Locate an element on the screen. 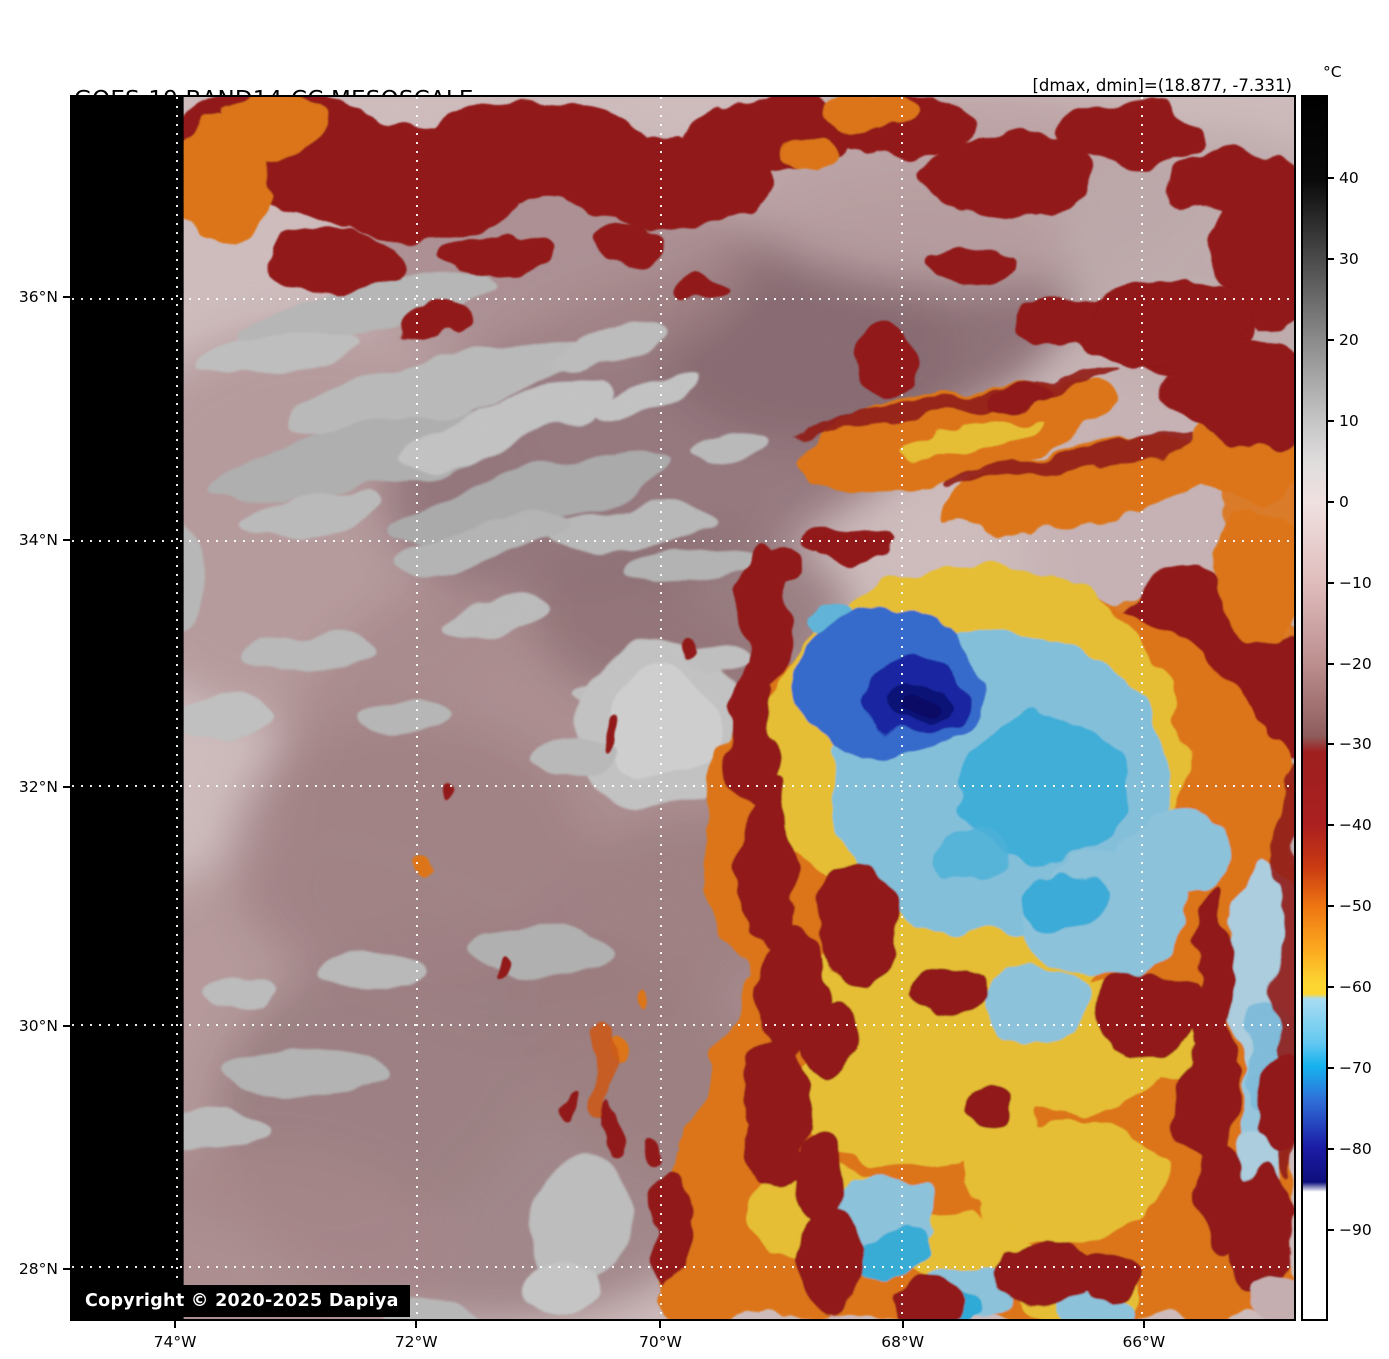 This screenshot has width=1389, height=1359. dmax-dmin-readout: [dmax, dmin]=(18.877, -7.331) is located at coordinates (1162, 85).